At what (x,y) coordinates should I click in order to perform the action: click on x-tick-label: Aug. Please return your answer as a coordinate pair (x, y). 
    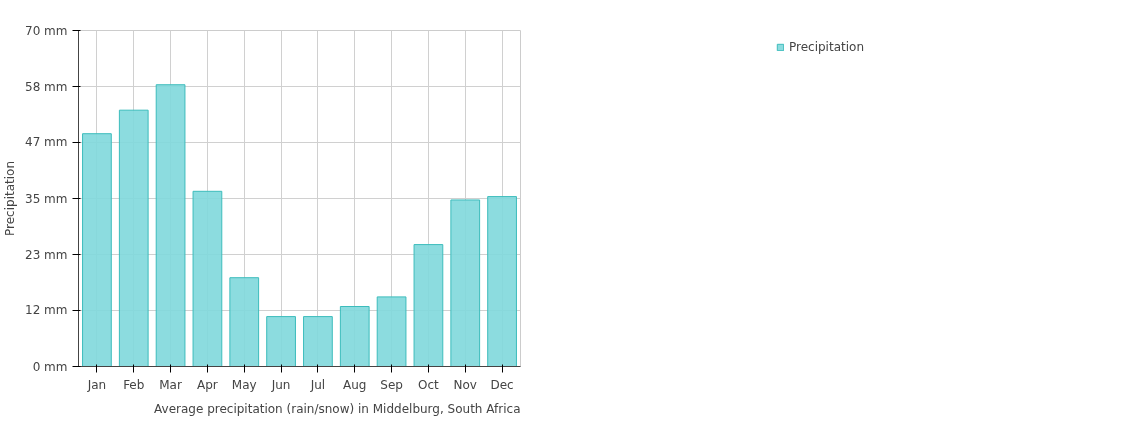
    Looking at the image, I should click on (355, 384).